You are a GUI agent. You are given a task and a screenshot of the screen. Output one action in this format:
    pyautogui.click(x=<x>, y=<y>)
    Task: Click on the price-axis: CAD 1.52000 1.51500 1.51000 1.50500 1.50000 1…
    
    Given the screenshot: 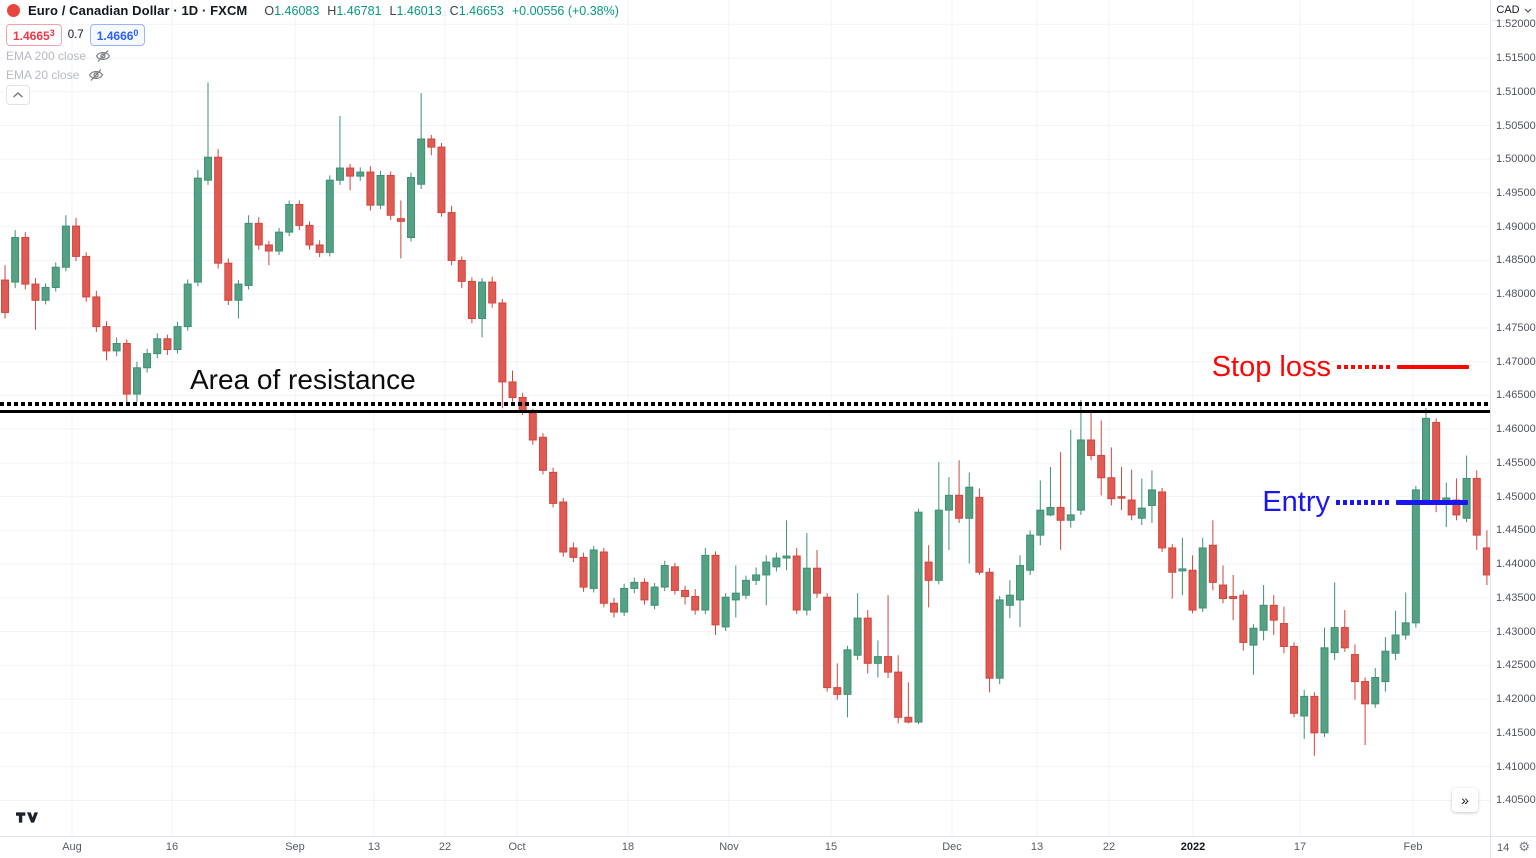 What is the action you would take?
    pyautogui.click(x=1513, y=418)
    